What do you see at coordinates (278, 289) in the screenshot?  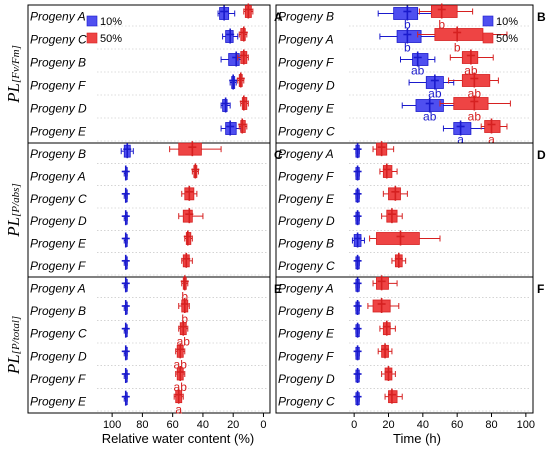 I see `panel-letter: E` at bounding box center [278, 289].